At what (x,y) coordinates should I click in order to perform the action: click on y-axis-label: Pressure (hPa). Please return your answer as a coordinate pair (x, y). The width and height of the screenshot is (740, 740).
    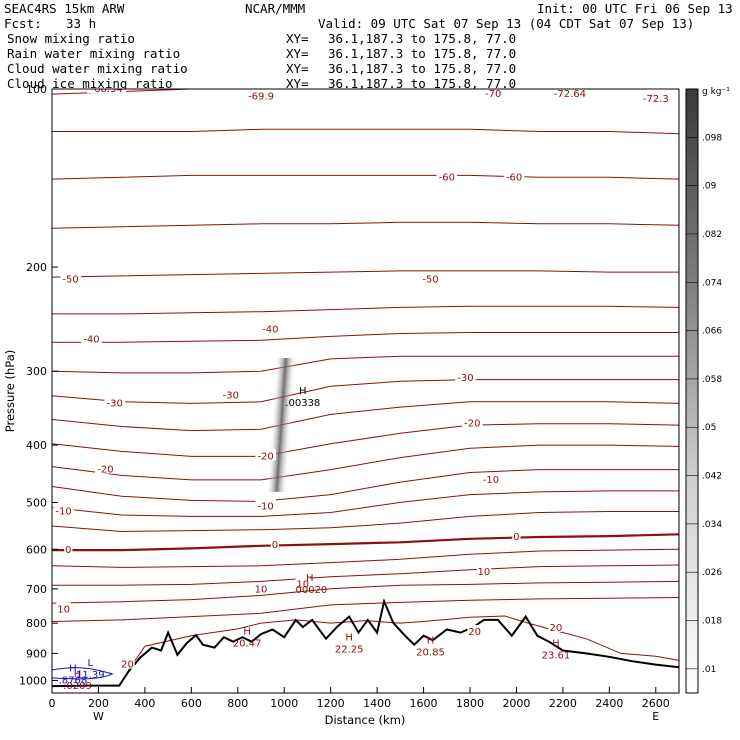
    Looking at the image, I should click on (10, 391).